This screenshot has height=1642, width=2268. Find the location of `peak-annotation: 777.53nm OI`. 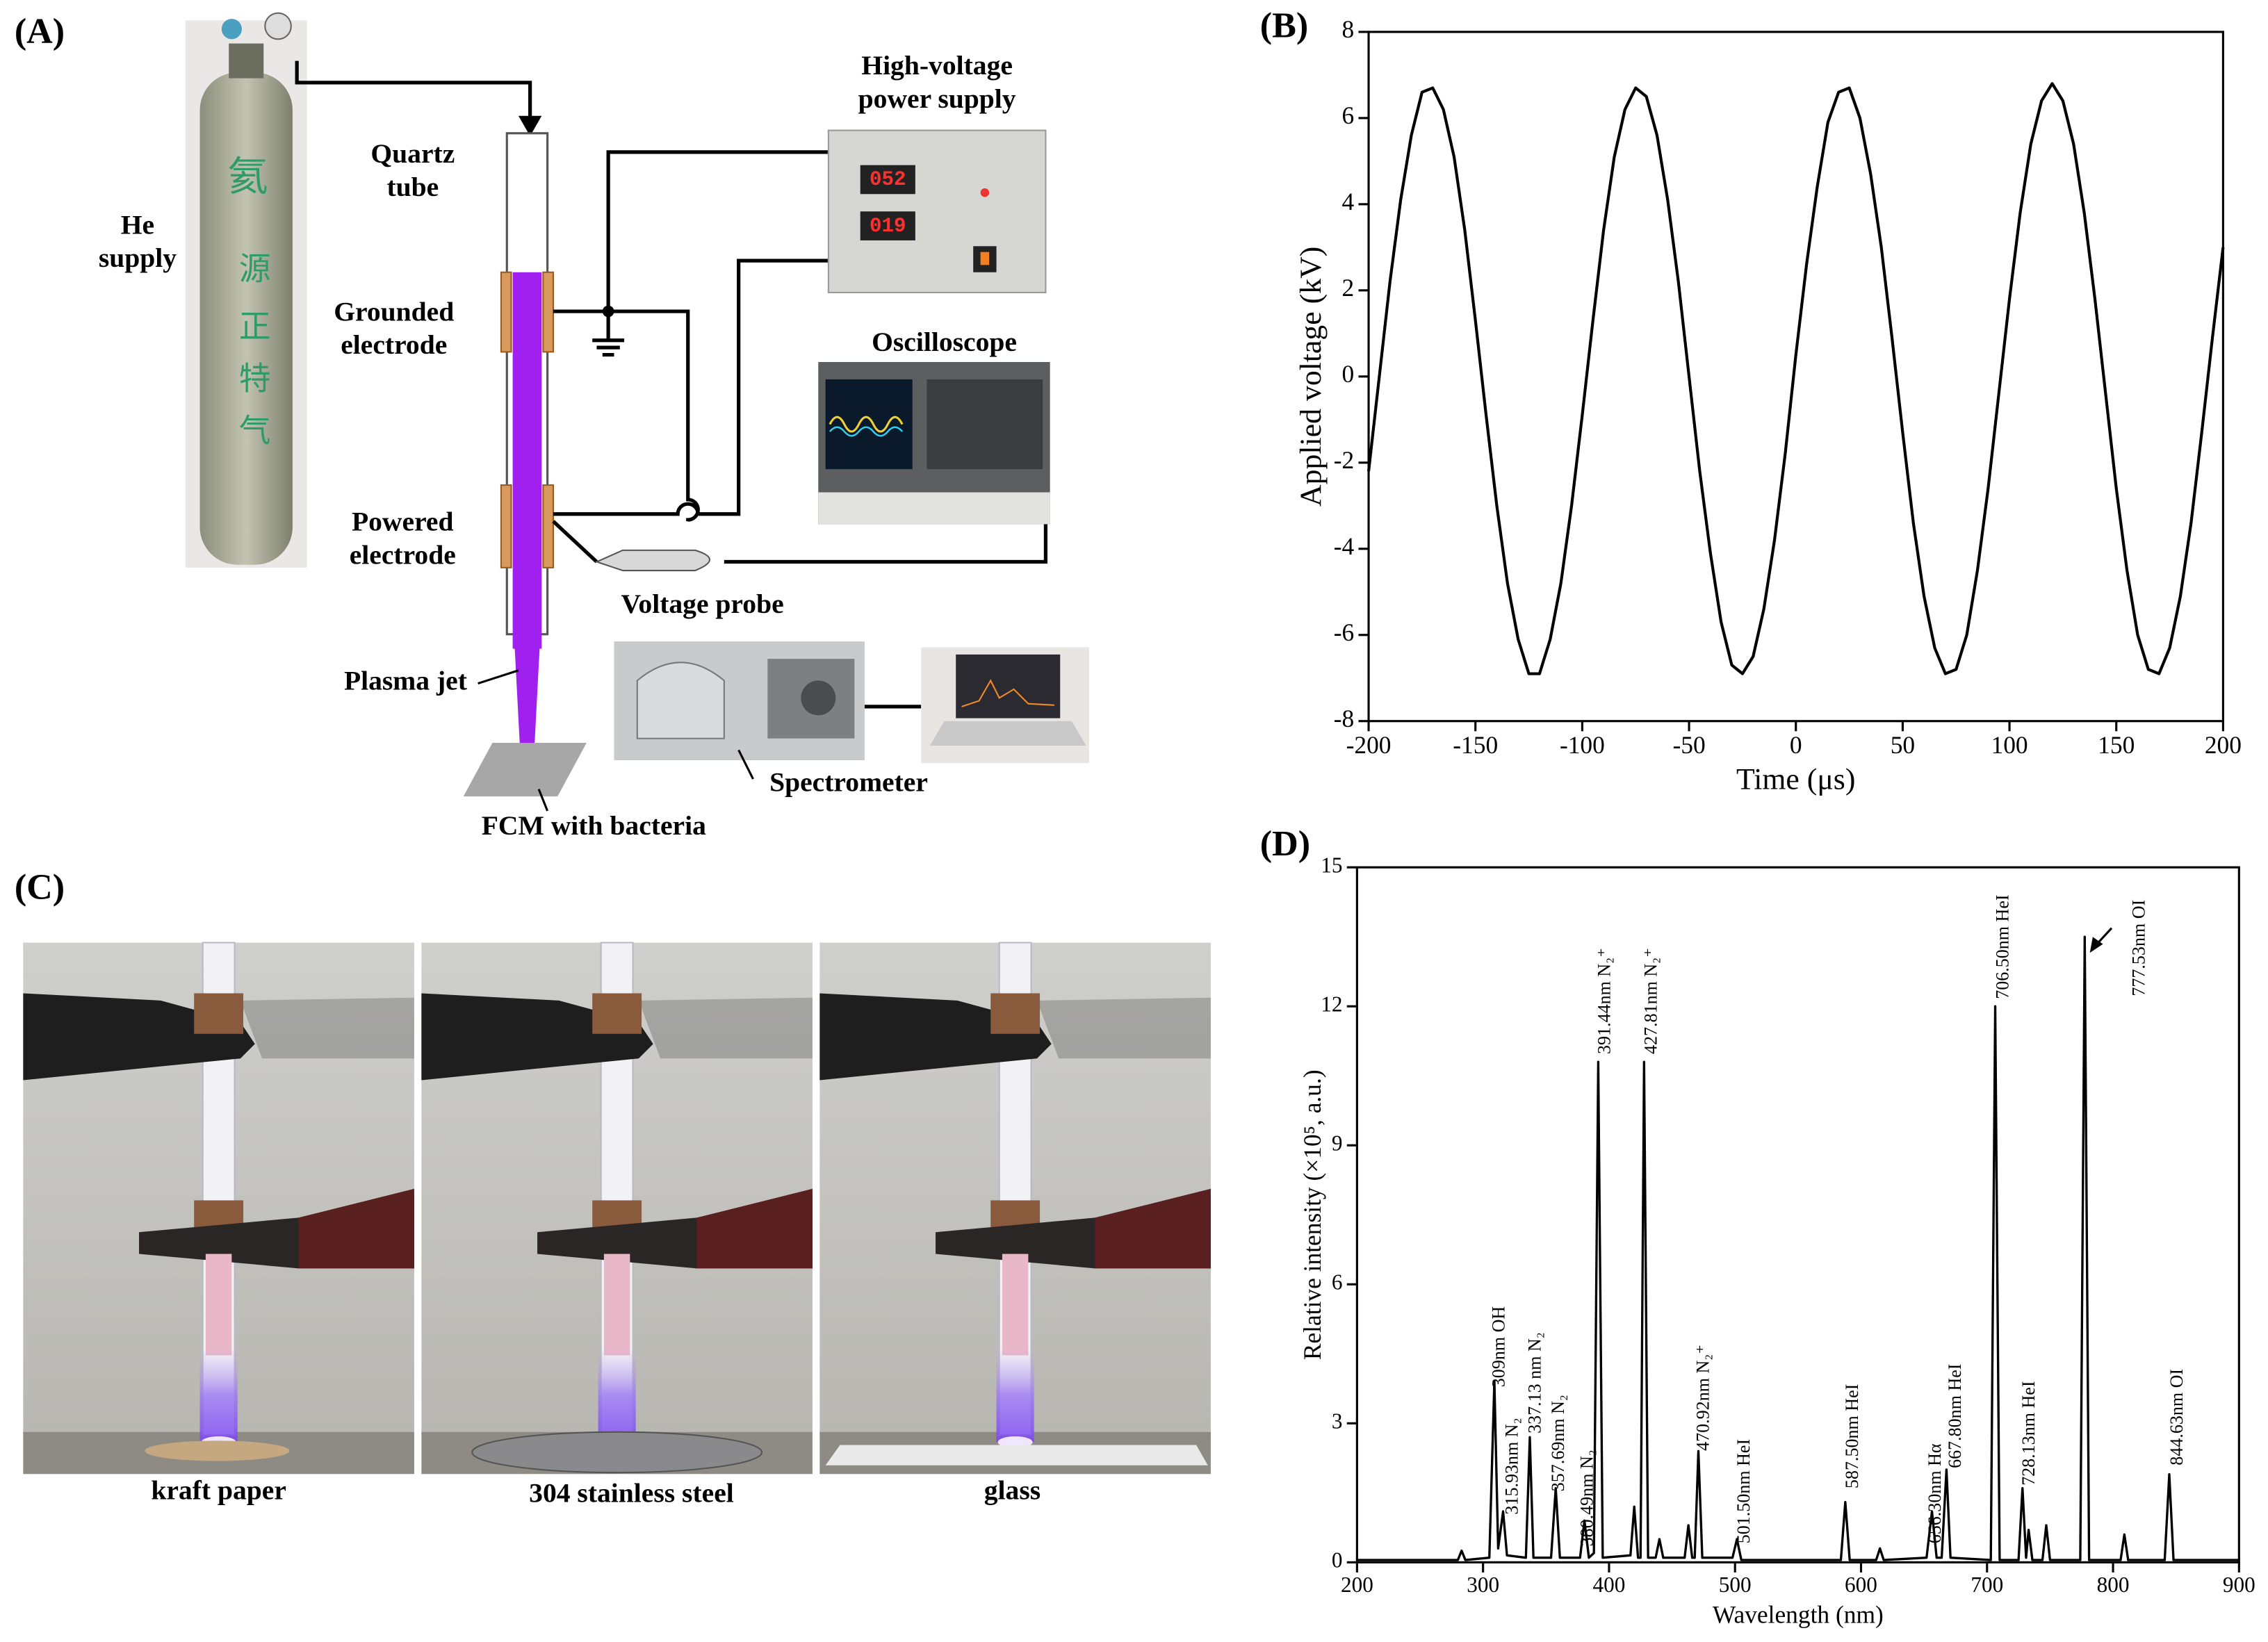

peak-annotation: 777.53nm OI is located at coordinates (2139, 948).